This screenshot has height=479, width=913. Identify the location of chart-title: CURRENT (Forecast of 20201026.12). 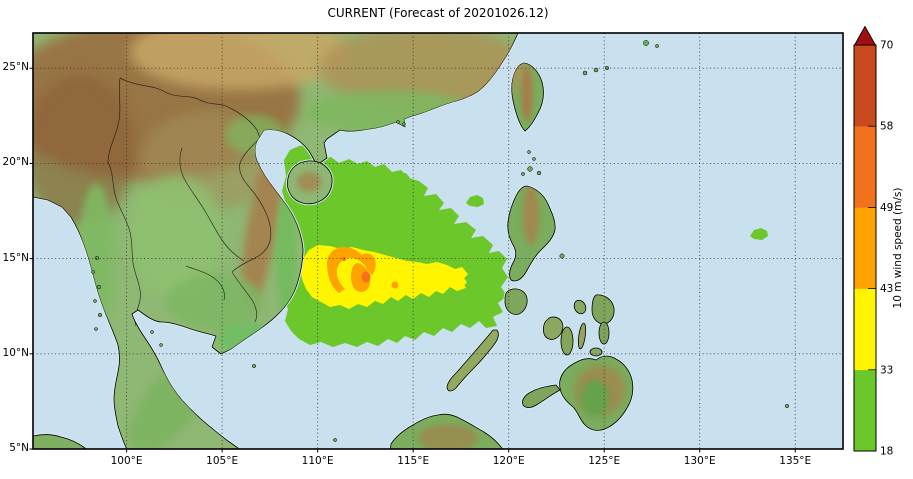
(438, 13).